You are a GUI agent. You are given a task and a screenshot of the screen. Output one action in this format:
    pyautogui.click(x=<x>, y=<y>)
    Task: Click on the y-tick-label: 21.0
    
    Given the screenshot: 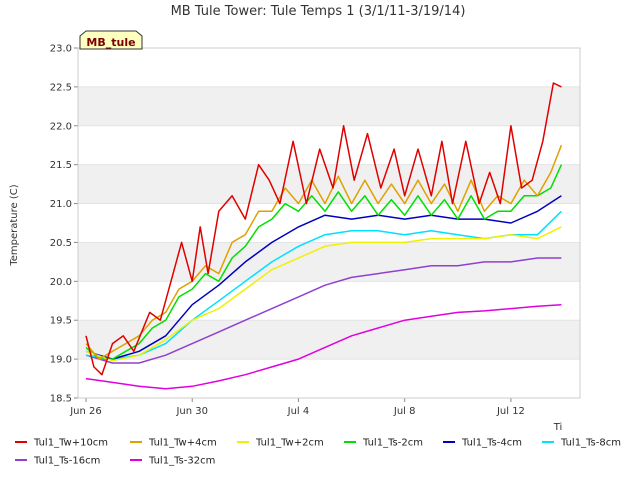 What is the action you would take?
    pyautogui.click(x=61, y=204)
    